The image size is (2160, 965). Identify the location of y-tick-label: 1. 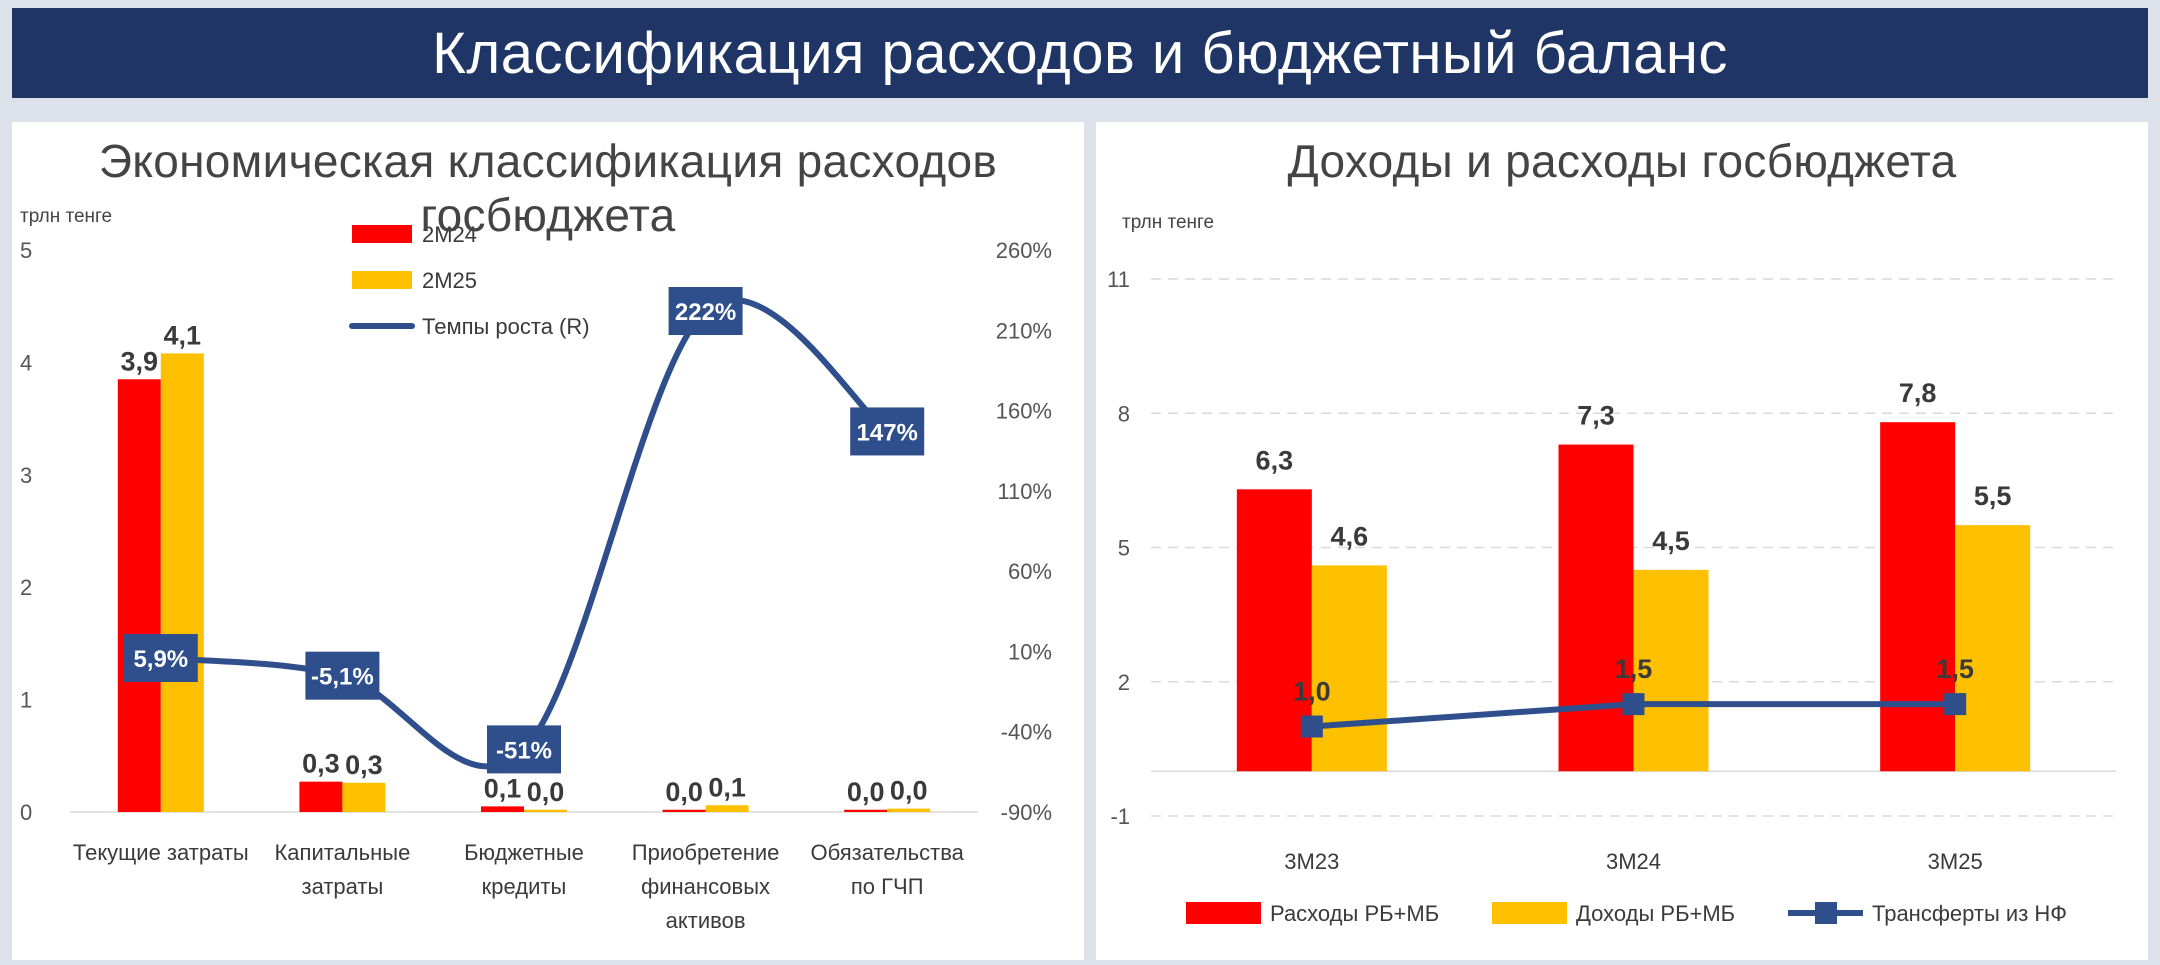
(26, 700).